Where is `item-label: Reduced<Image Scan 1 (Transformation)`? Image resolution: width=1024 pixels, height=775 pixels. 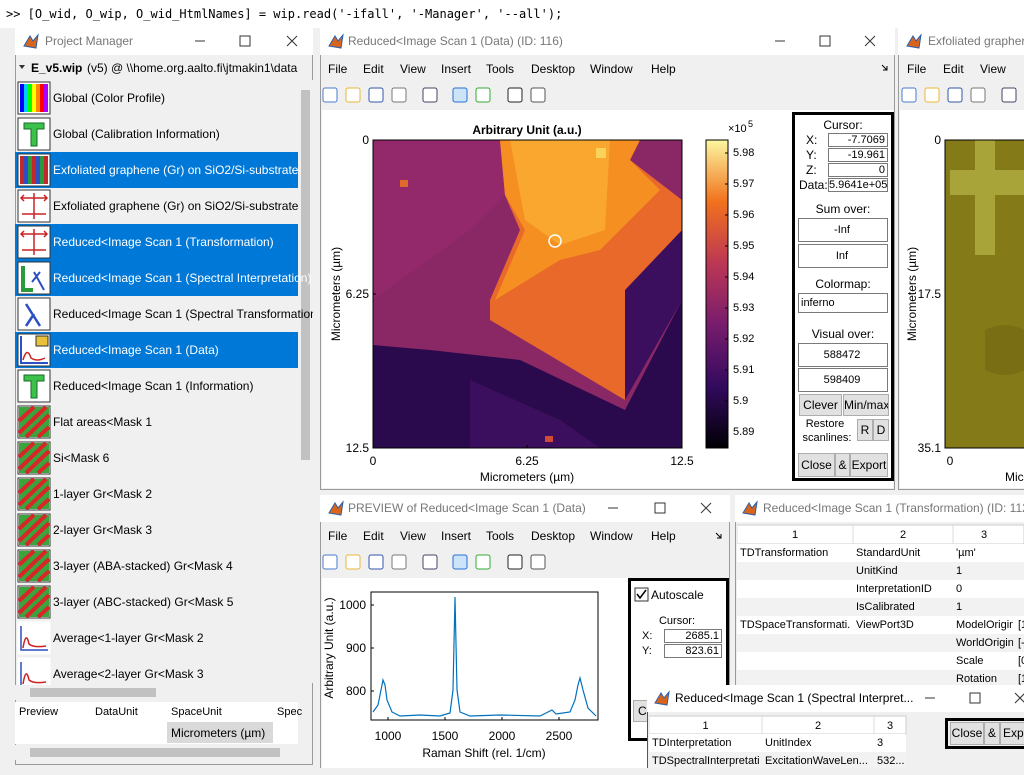
item-label: Reduced<Image Scan 1 (Transformation) is located at coordinates (163, 242).